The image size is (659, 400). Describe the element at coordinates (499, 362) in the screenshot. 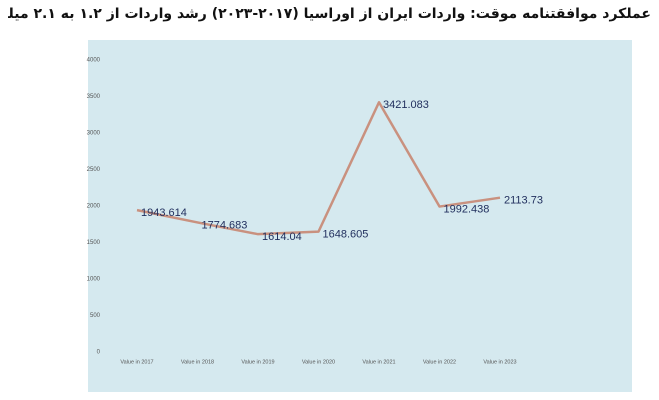

I see `x-tick-label: Value in 2023` at that location.